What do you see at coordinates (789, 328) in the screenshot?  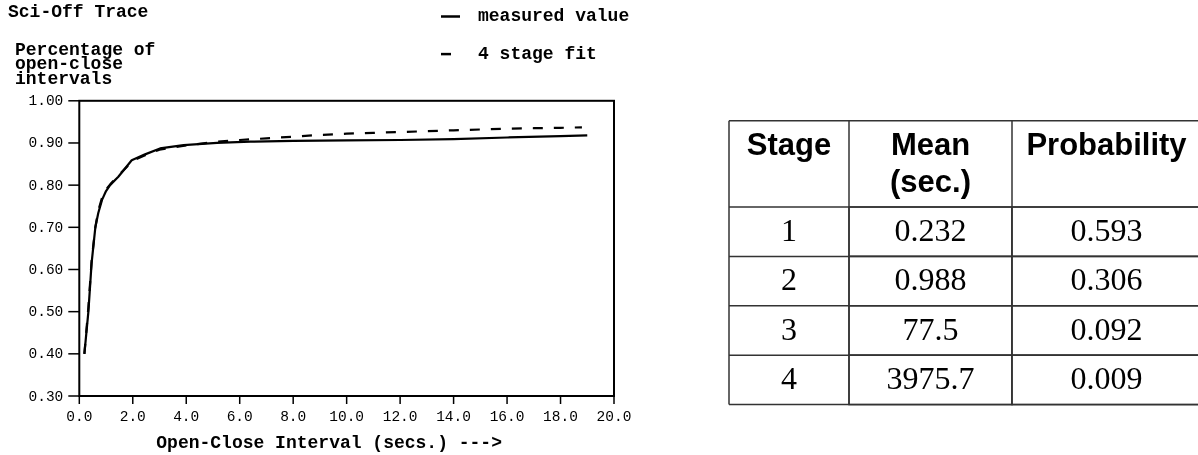 I see `y-tick-label: 3` at bounding box center [789, 328].